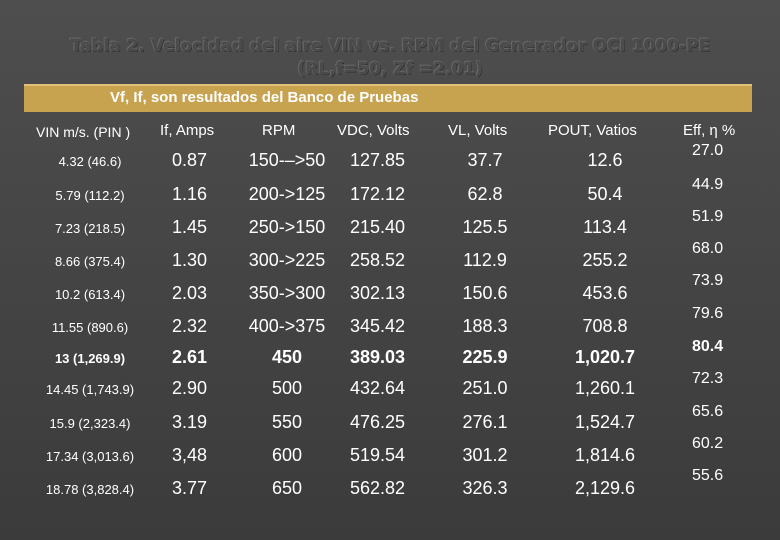 Image resolution: width=780 pixels, height=540 pixels. What do you see at coordinates (287, 357) in the screenshot?
I see `cell-rpm: 450` at bounding box center [287, 357].